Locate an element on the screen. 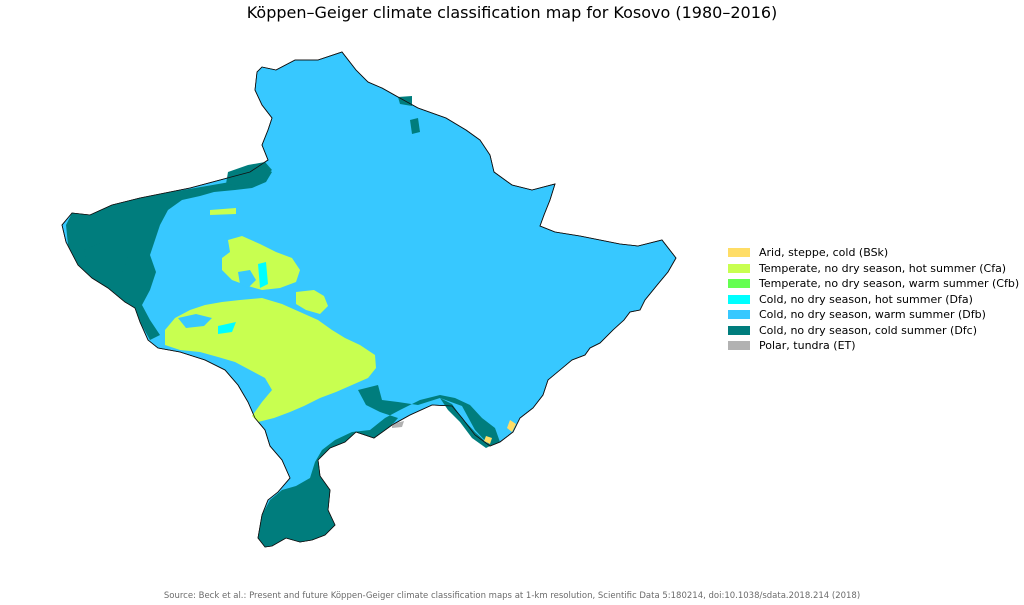  region-dfc-nw is located at coordinates (249, 174).